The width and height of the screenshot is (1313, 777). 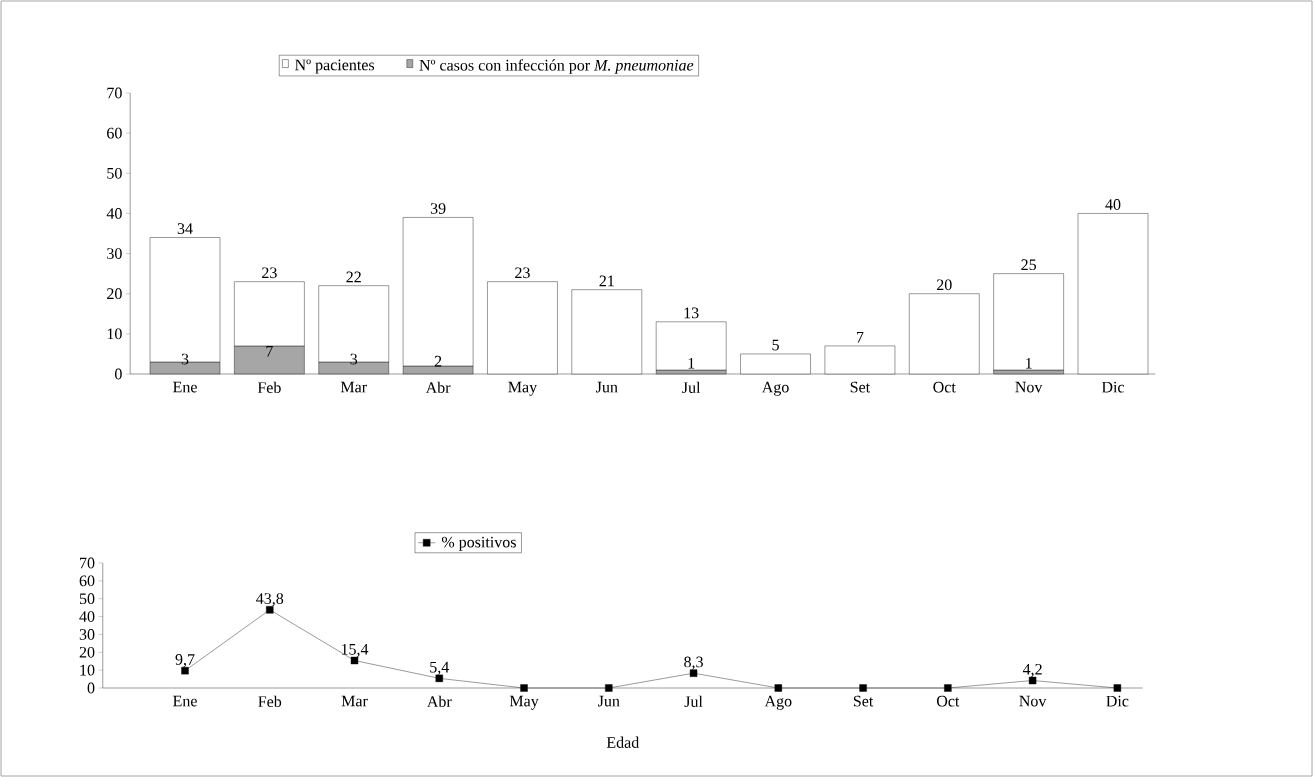 What do you see at coordinates (335, 66) in the screenshot?
I see `legend-label: Nº pacientes` at bounding box center [335, 66].